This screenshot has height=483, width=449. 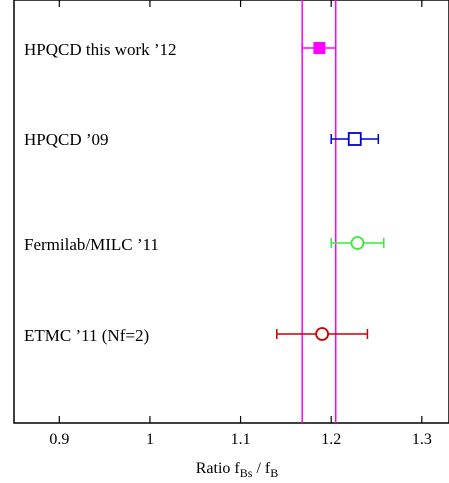 I want to click on x-tick-label: 1.3, so click(x=422, y=439).